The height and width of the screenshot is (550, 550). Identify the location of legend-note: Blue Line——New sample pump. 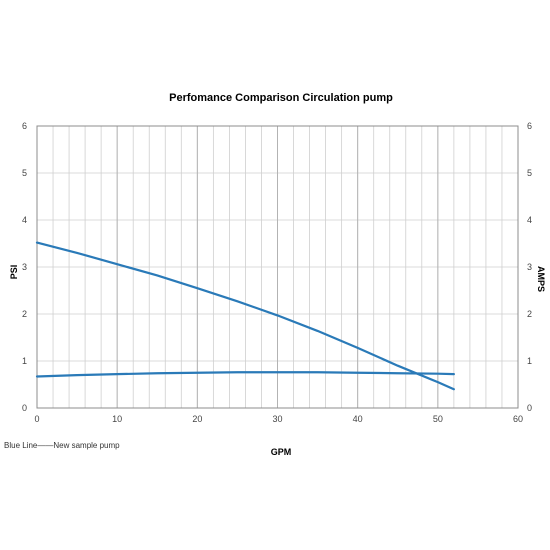
(62, 445).